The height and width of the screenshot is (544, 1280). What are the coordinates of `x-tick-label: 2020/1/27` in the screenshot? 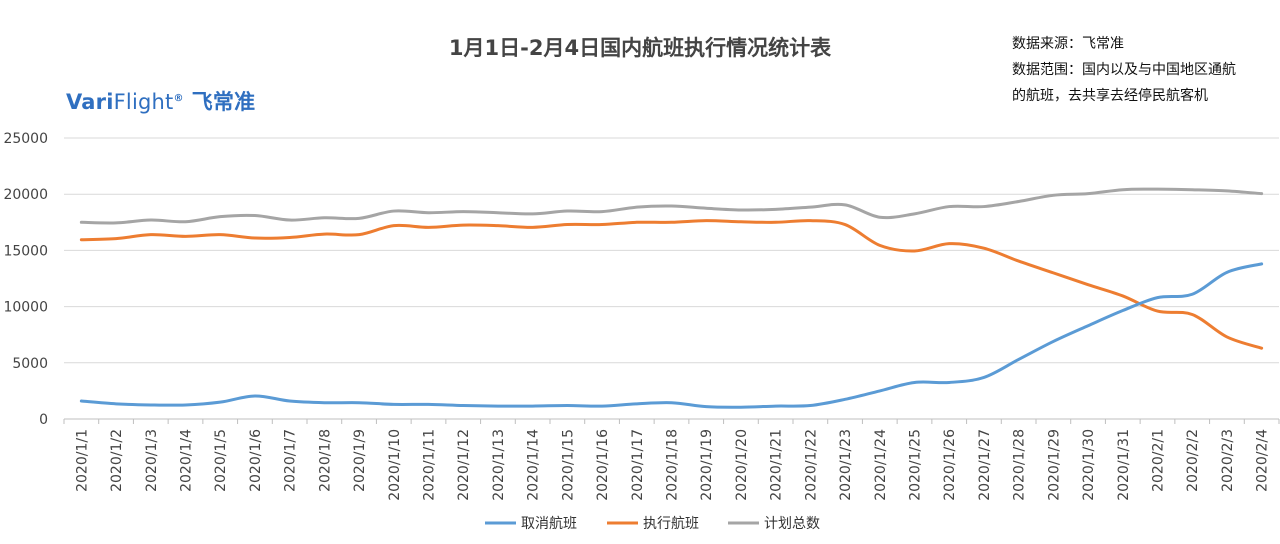 It's located at (985, 465).